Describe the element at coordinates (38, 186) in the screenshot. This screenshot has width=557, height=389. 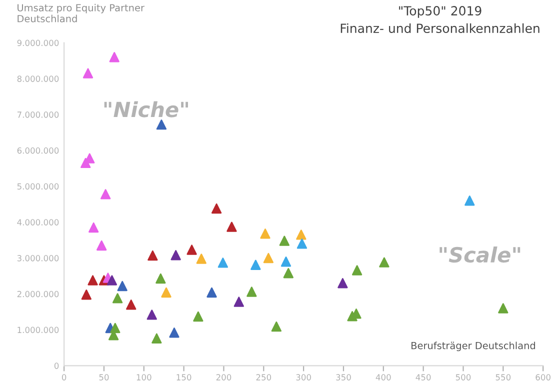
I see `y-tick-label: 5.000.000` at that location.